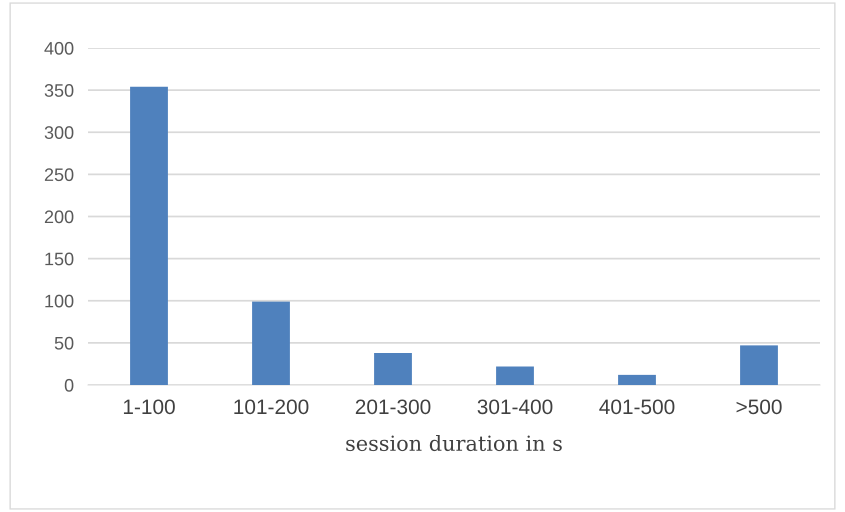  What do you see at coordinates (59, 259) in the screenshot?
I see `y-tick-label: 150` at bounding box center [59, 259].